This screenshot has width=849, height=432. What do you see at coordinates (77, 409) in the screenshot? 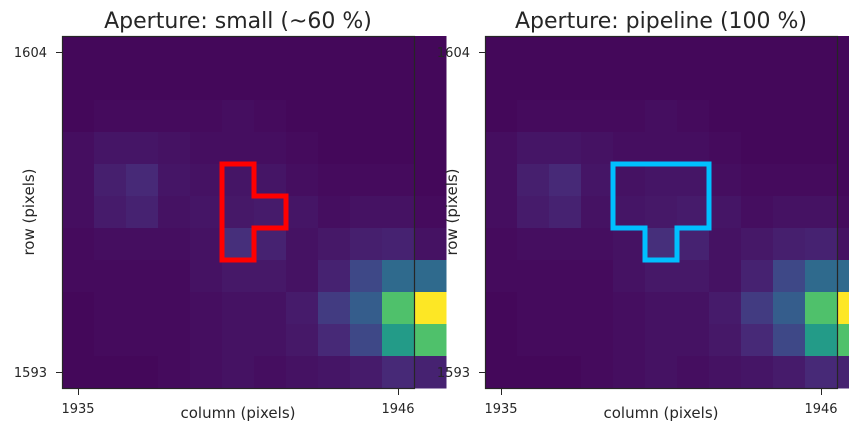
I see `x-tick-label-left: 1935` at bounding box center [77, 409].